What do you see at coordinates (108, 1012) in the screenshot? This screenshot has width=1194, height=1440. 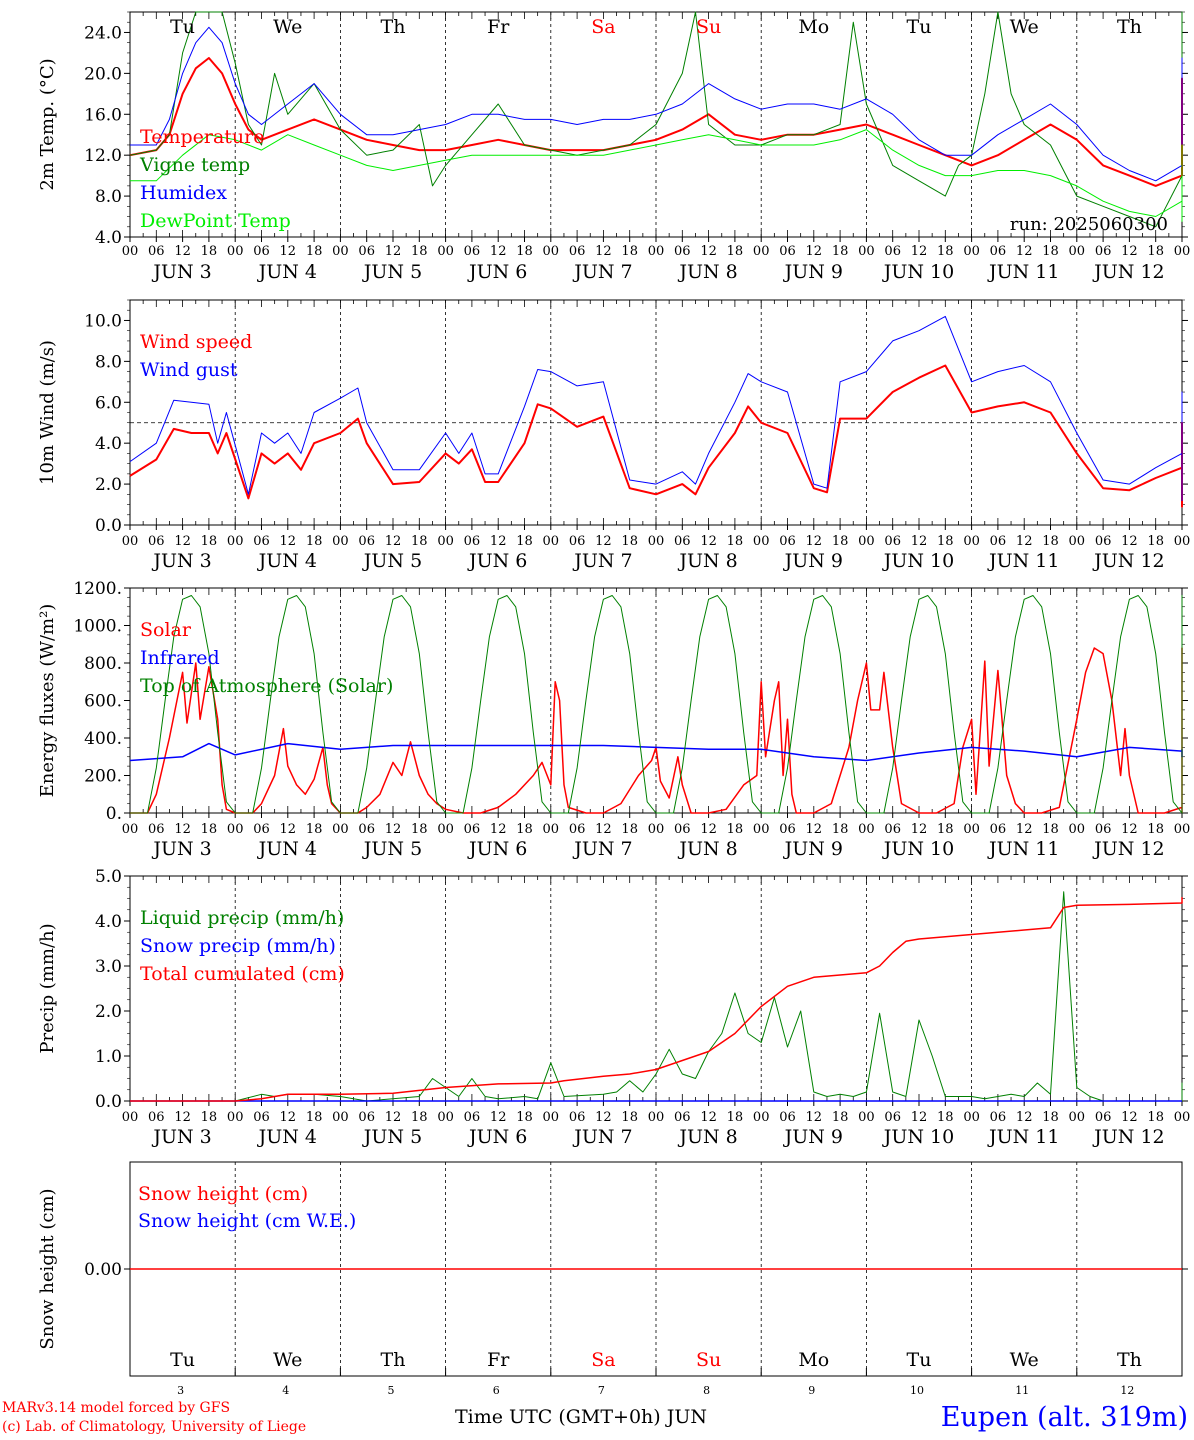 I see `y-tick-label: 2.0` at bounding box center [108, 1012].